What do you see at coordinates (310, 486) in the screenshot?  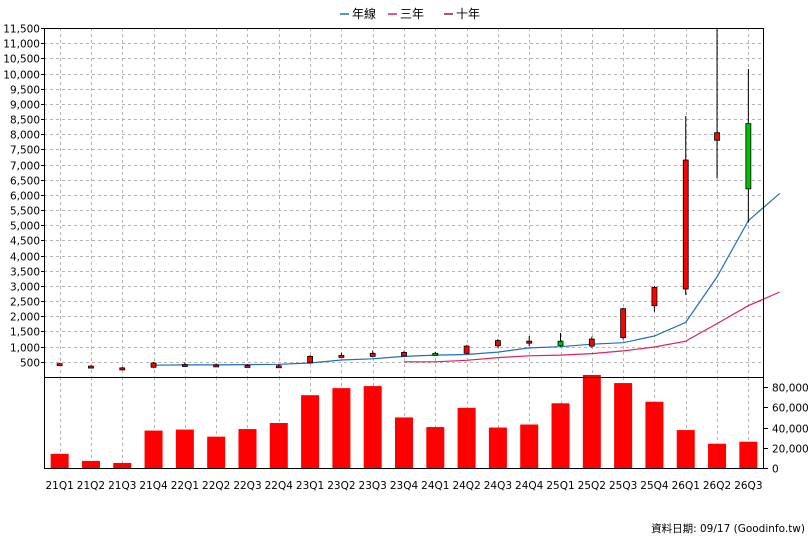 I see `quarter-label-23Q1: 23Q1` at bounding box center [310, 486].